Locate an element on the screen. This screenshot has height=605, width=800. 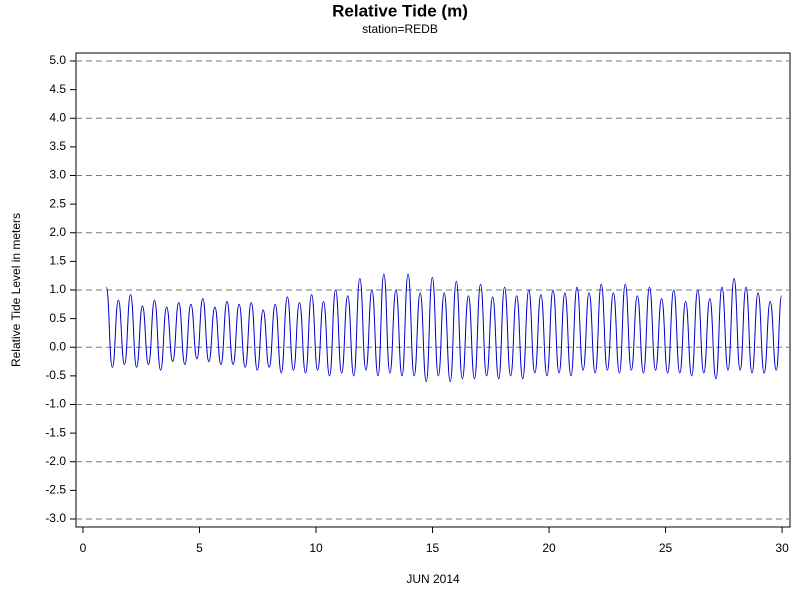
y-tick-label: 3.5 is located at coordinates (57, 146).